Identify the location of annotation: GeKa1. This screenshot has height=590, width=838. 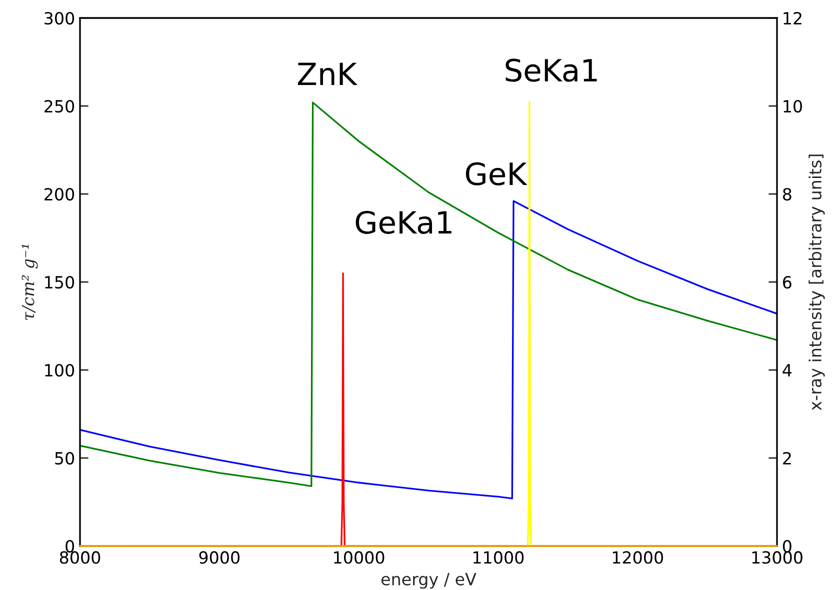
(404, 222).